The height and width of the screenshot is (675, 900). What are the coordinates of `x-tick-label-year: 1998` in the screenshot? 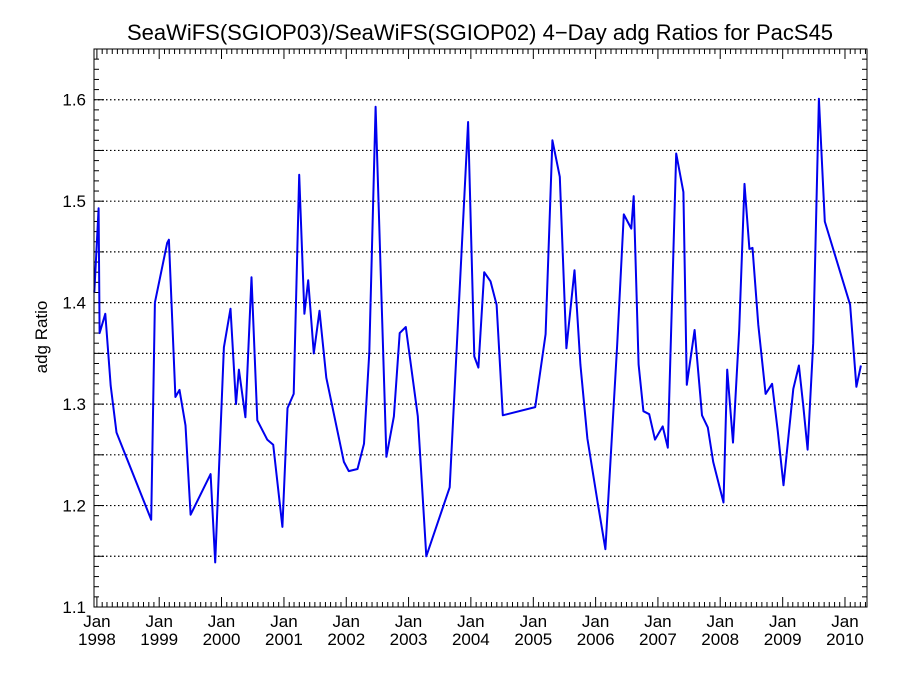 It's located at (97, 639).